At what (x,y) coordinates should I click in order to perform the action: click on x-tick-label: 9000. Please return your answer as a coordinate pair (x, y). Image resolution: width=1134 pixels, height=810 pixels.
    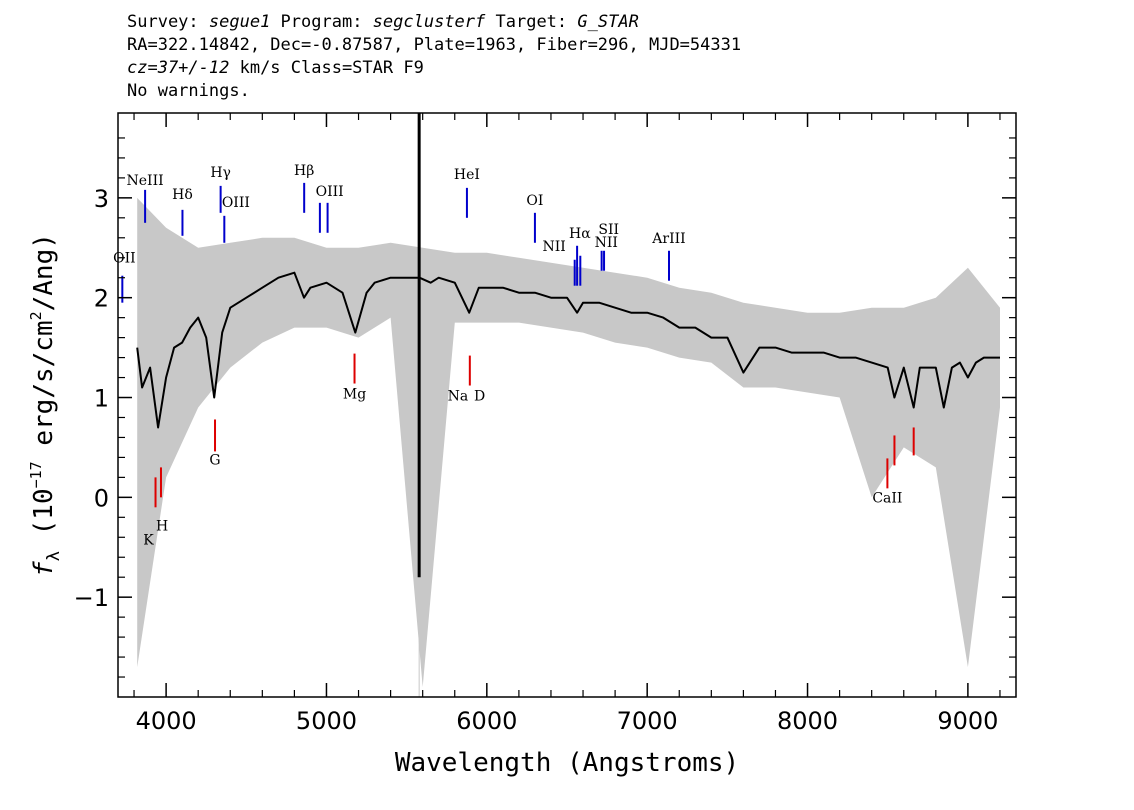
    Looking at the image, I should click on (967, 721).